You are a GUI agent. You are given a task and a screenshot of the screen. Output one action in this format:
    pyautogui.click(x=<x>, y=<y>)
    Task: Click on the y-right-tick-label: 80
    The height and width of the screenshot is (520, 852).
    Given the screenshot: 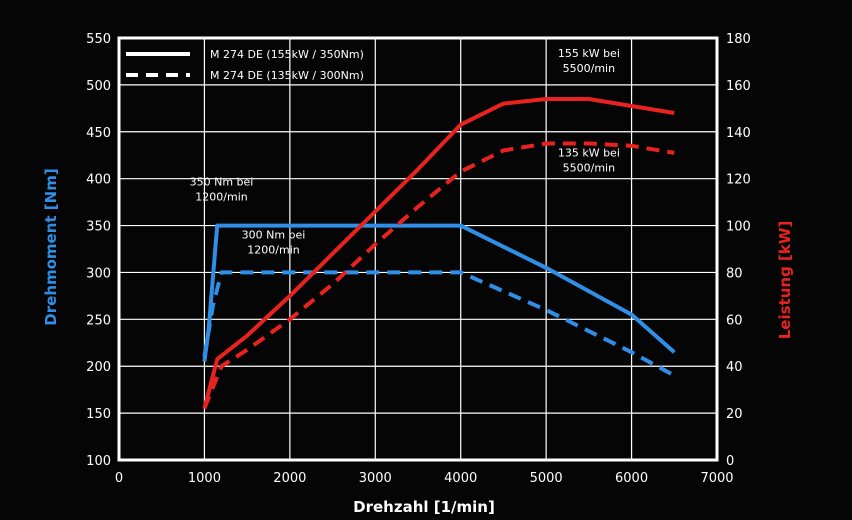 What is the action you would take?
    pyautogui.click(x=734, y=273)
    